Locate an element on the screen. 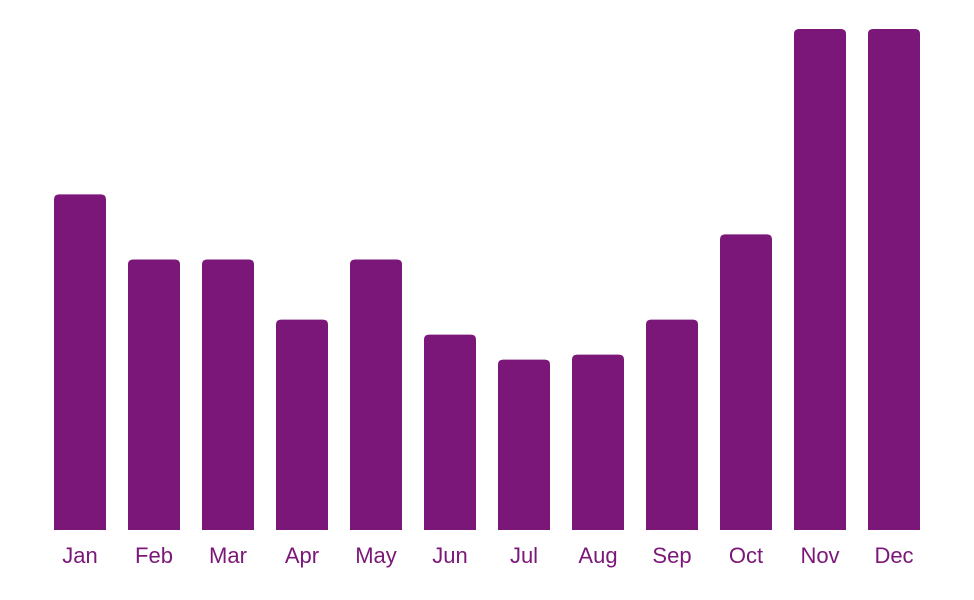  bar-sep is located at coordinates (672, 424).